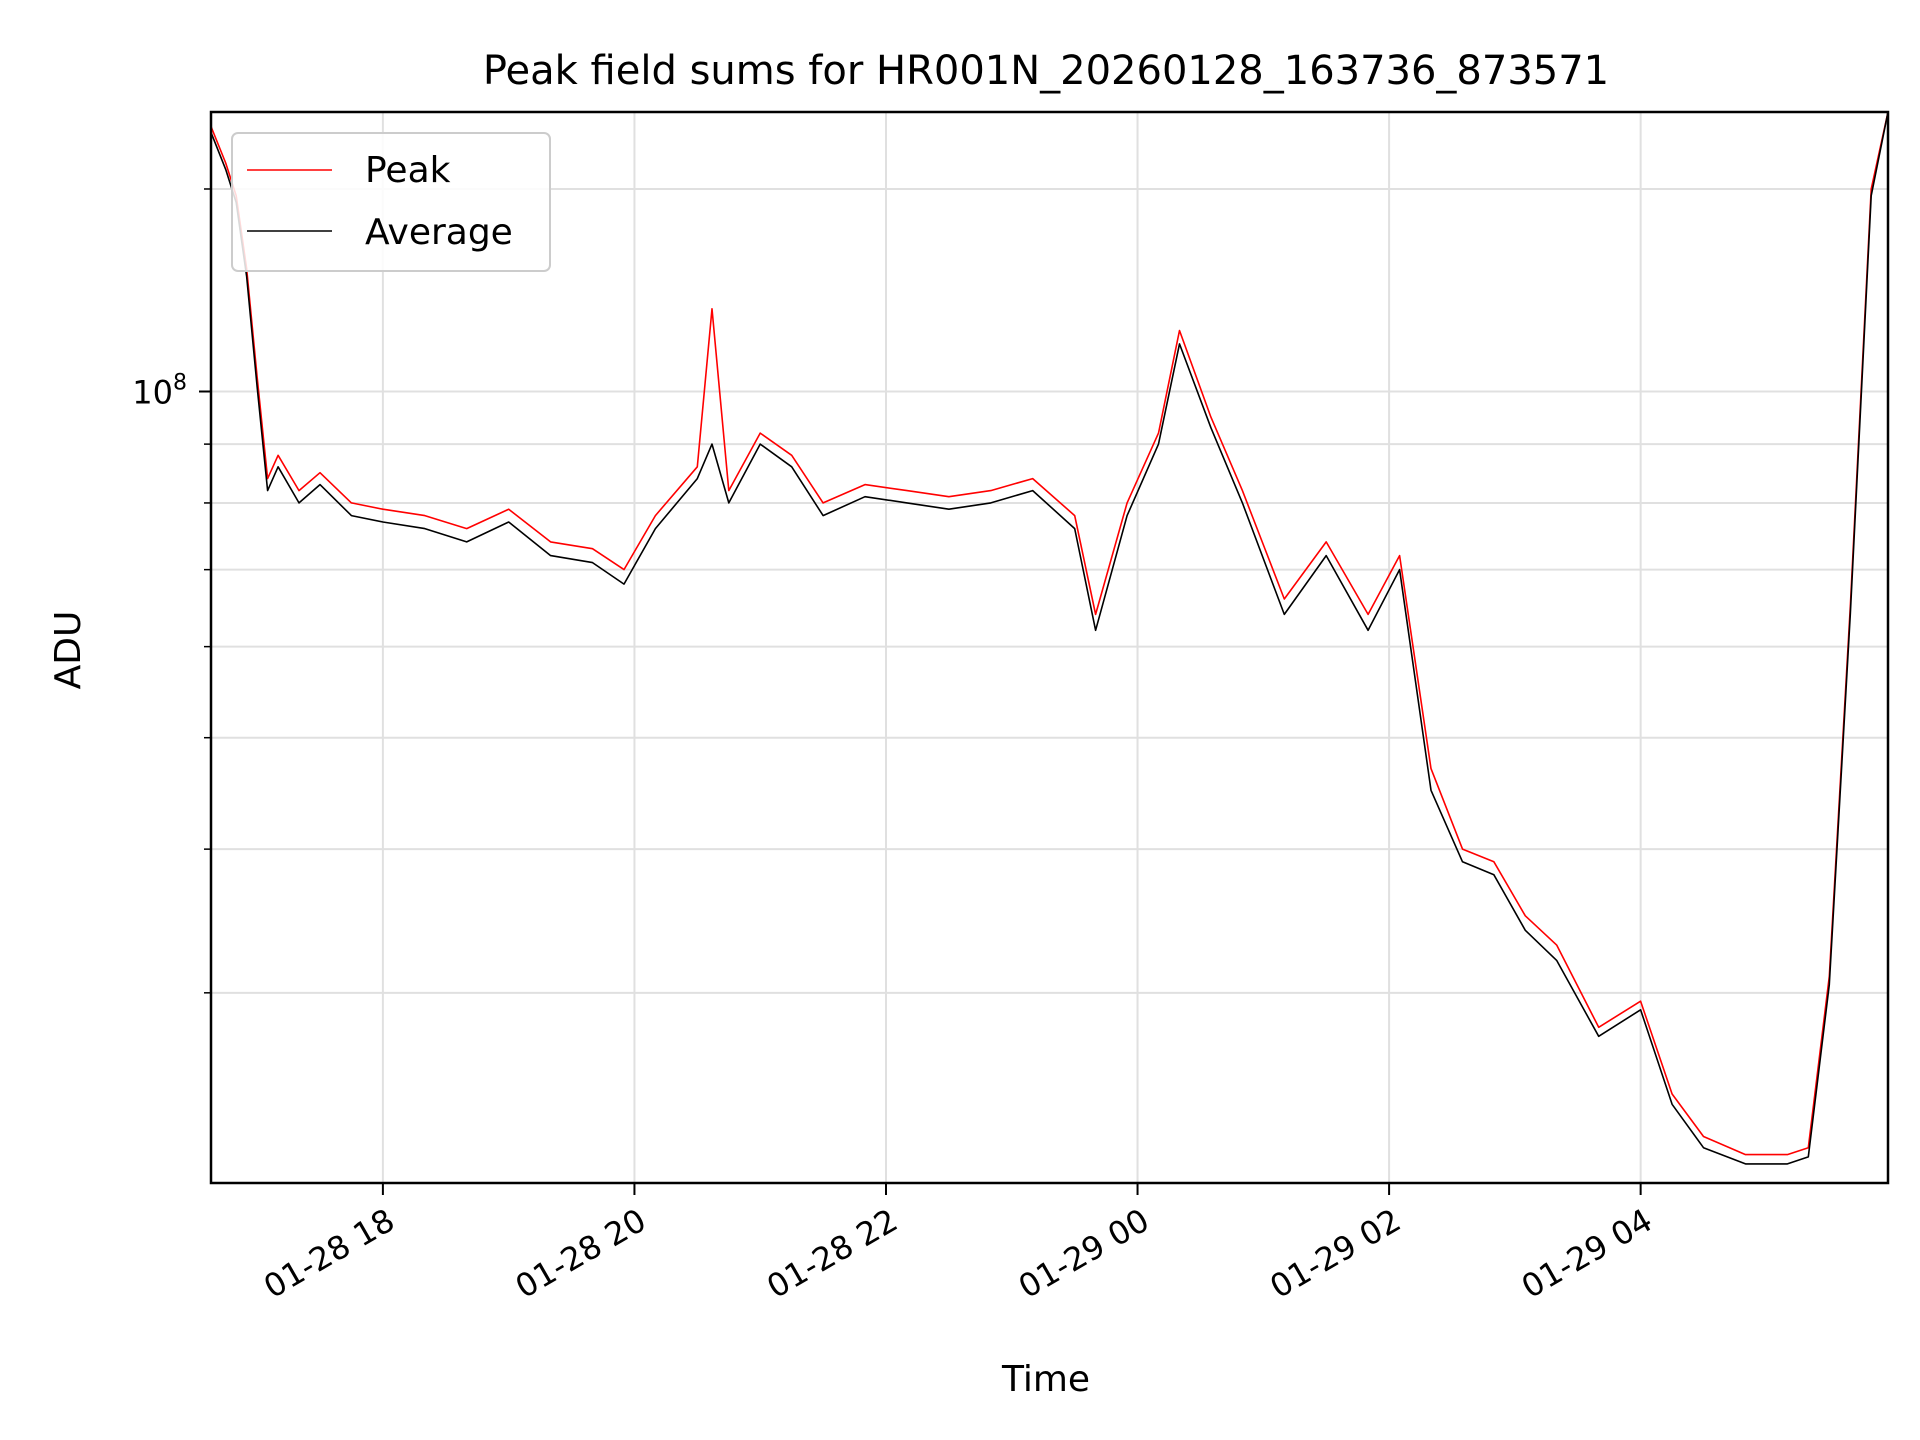 The image size is (1920, 1440). Describe the element at coordinates (68, 650) in the screenshot. I see `y-axis-label: ADU` at that location.